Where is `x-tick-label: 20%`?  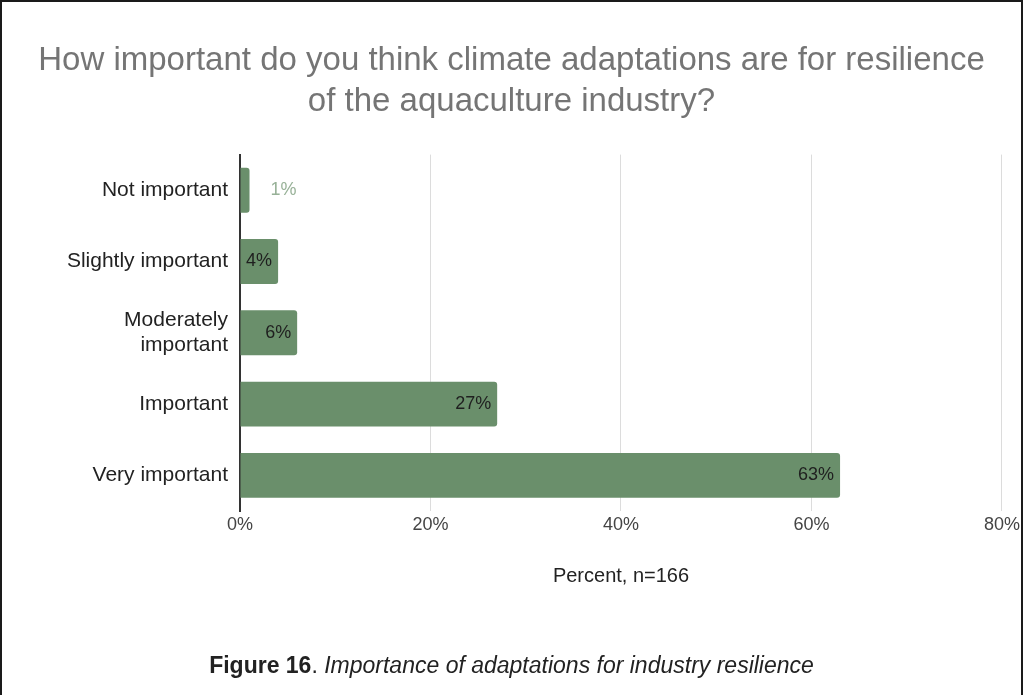 x-tick-label: 20% is located at coordinates (430, 523).